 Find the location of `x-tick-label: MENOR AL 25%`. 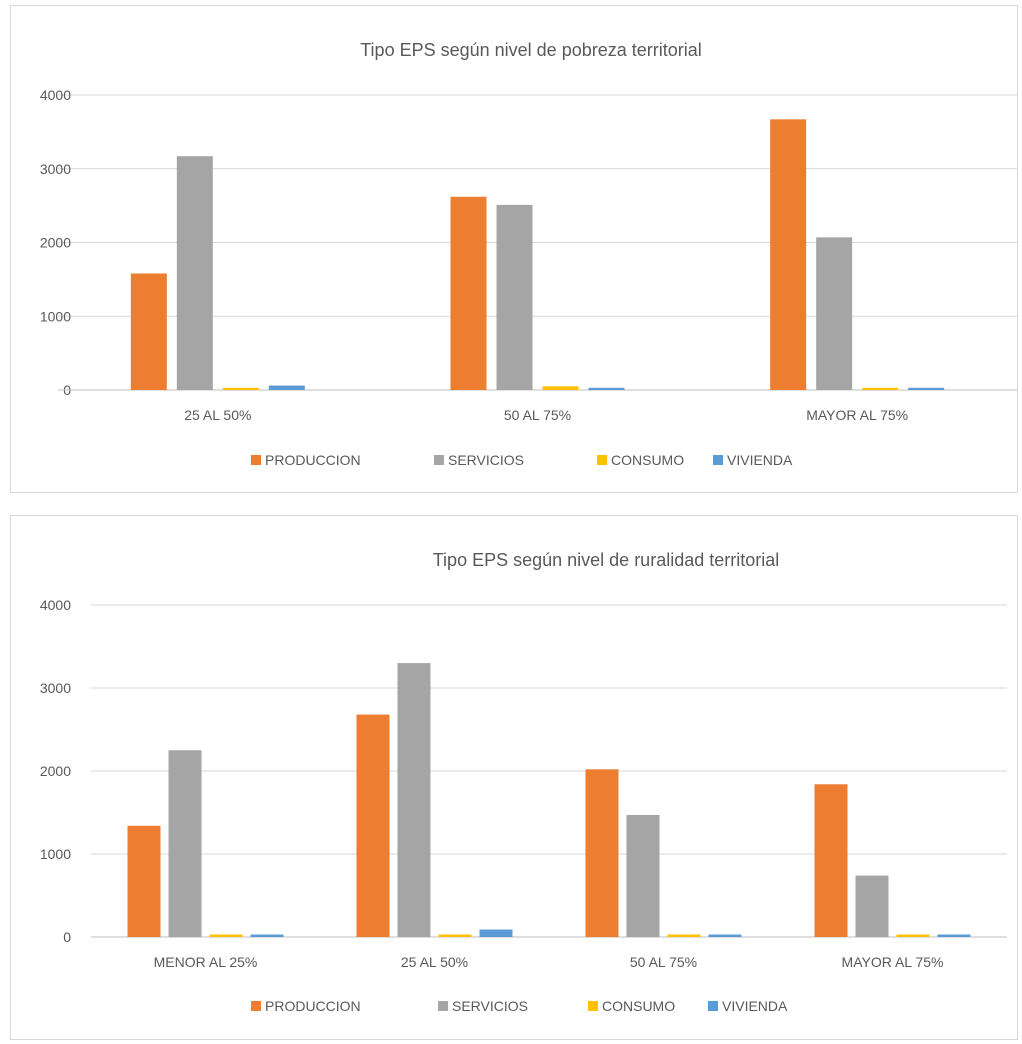

x-tick-label: MENOR AL 25% is located at coordinates (206, 962).